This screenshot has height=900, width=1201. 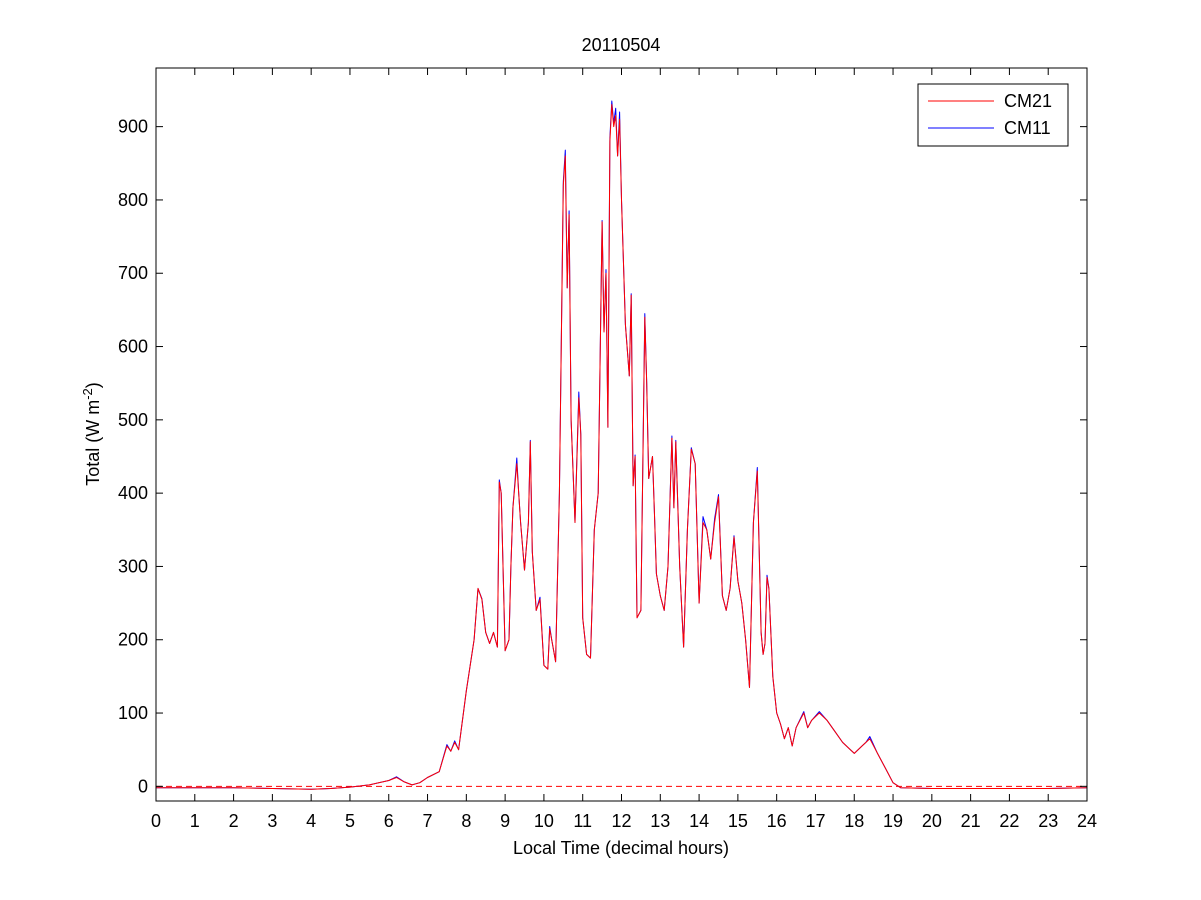 I want to click on y-tick-label: 0, so click(x=143, y=786).